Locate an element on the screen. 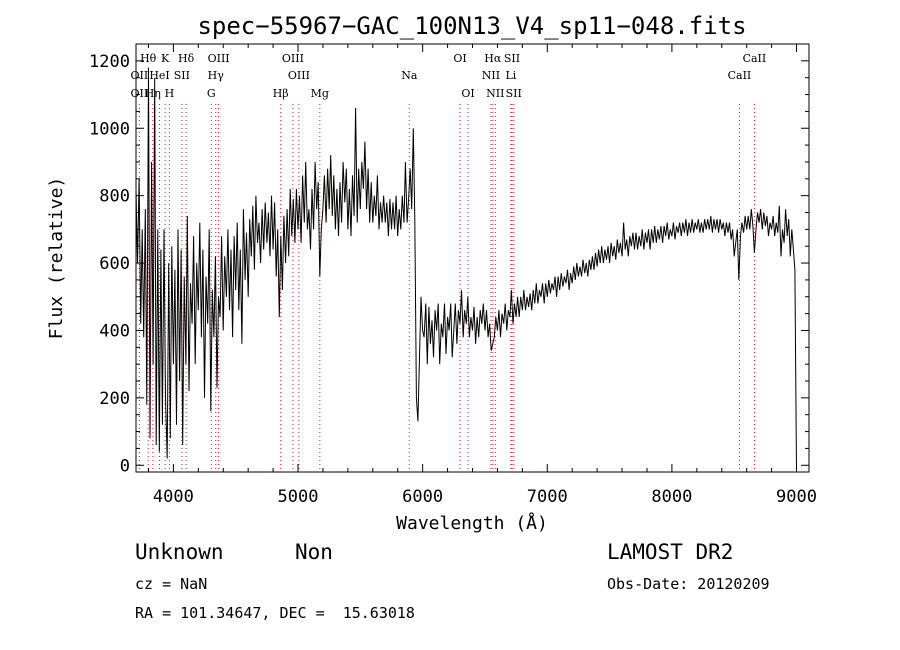  marker-label: Hη is located at coordinates (153, 93).